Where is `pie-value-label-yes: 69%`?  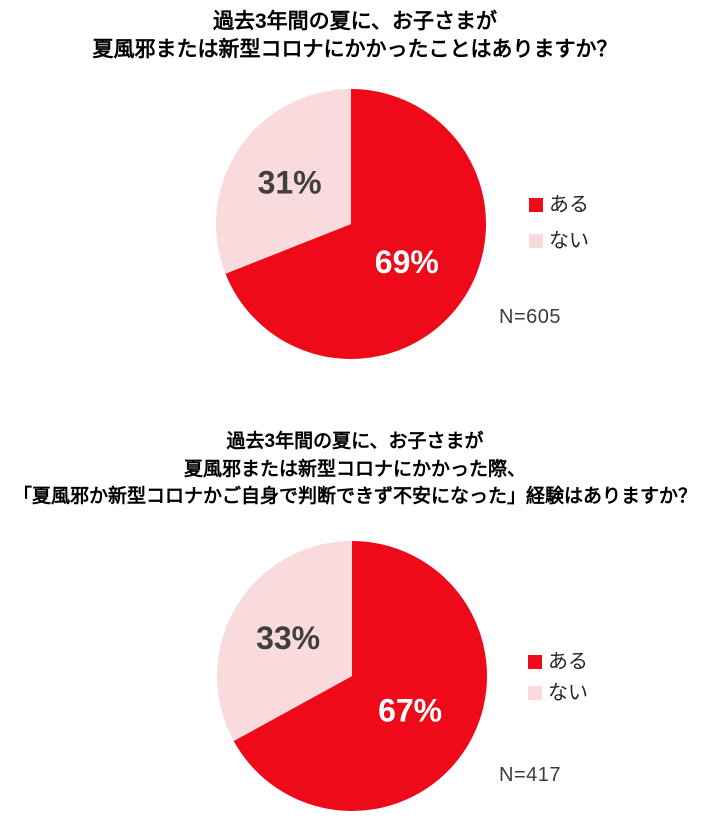
pie-value-label-yes: 69% is located at coordinates (407, 262).